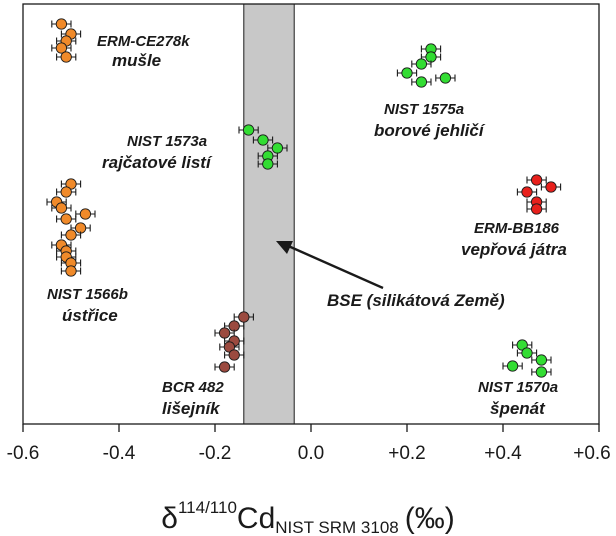 This screenshot has height=536, width=616. Describe the element at coordinates (256, 518) in the screenshot. I see `x-axis-label-main: Cd` at that location.